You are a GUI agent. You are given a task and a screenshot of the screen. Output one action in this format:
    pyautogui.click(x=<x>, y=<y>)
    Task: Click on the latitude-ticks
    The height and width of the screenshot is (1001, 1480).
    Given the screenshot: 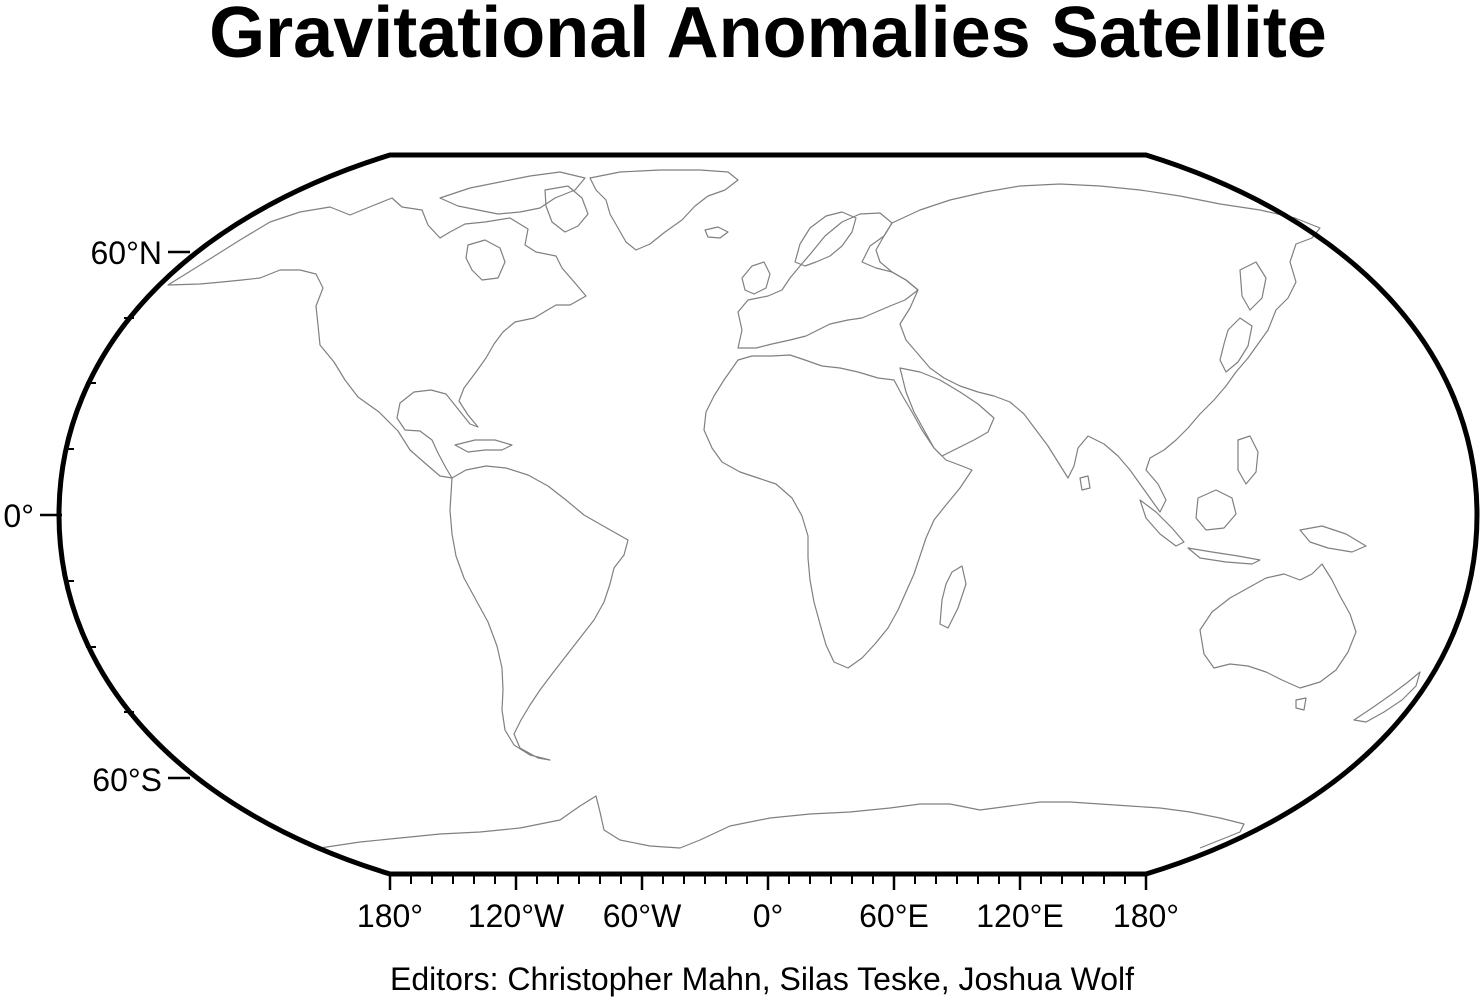 What is the action you would take?
    pyautogui.click(x=115, y=515)
    